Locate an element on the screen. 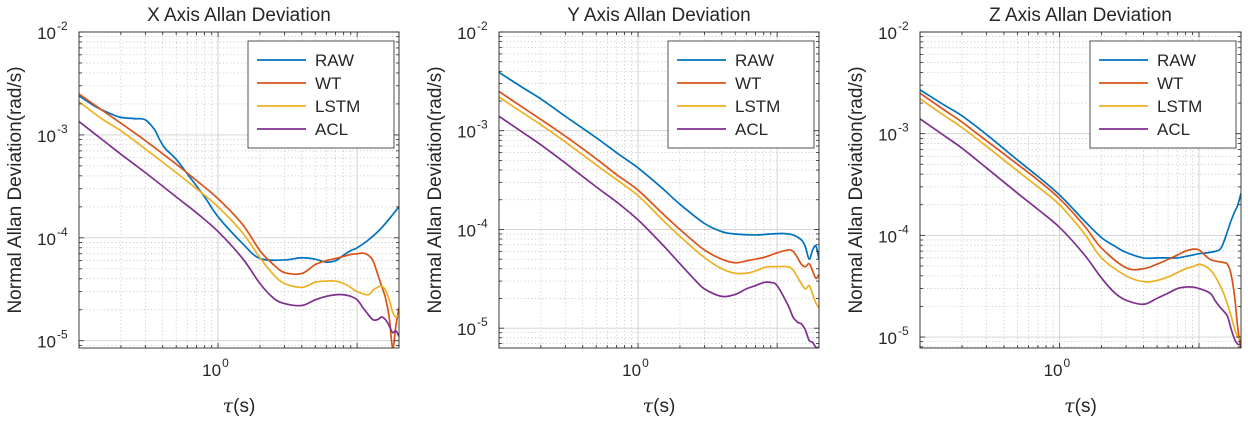  chart-title: Y Axis Allan Deviation is located at coordinates (658, 15).